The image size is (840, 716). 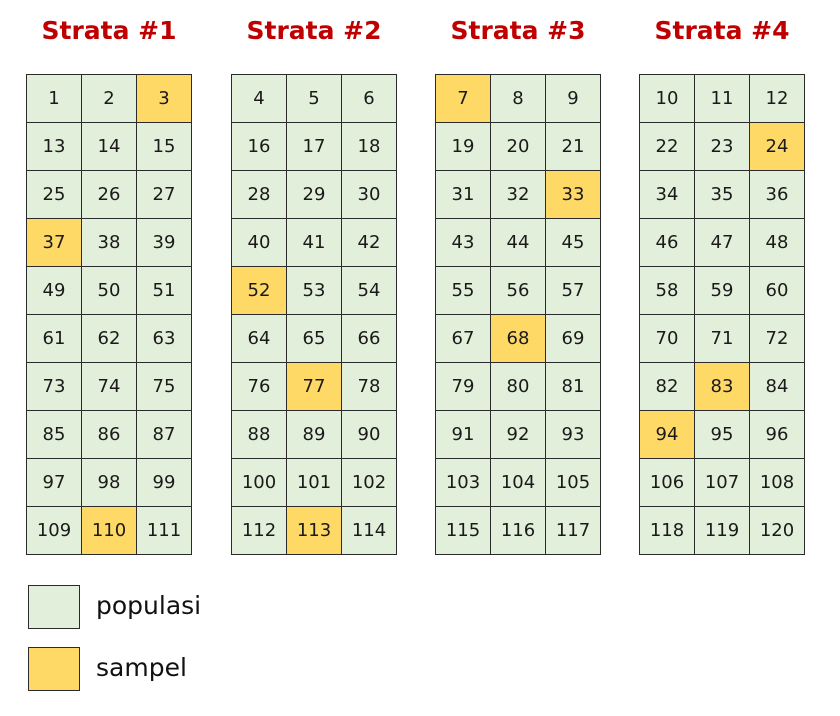 I want to click on grid-row: 28 29 30, so click(x=314, y=194).